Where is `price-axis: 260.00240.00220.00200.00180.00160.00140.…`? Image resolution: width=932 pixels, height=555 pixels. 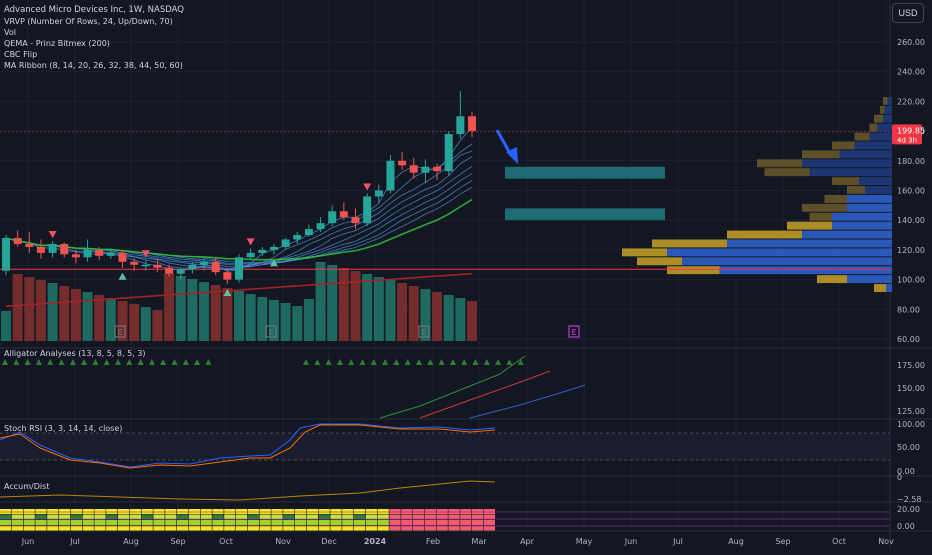 price-axis: 260.00240.00220.00200.00180.00160.00140.… is located at coordinates (908, 191).